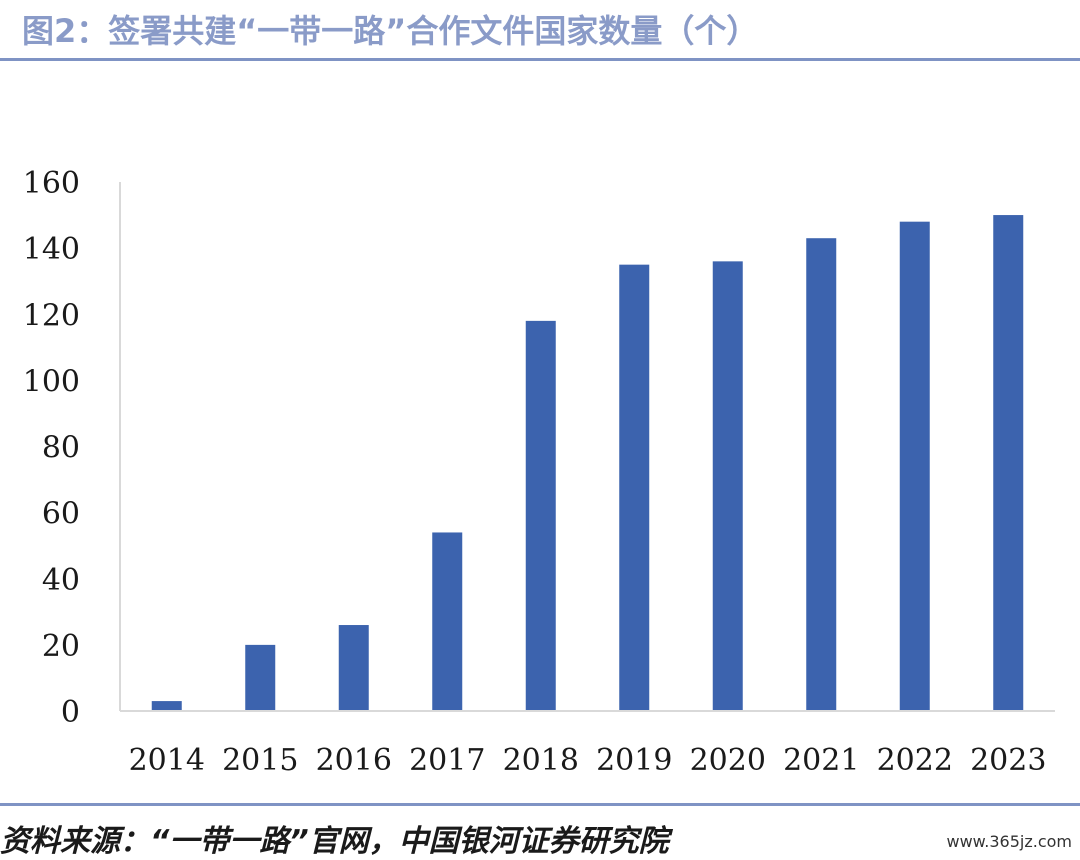  I want to click on x-tick-label: 2016, so click(354, 760).